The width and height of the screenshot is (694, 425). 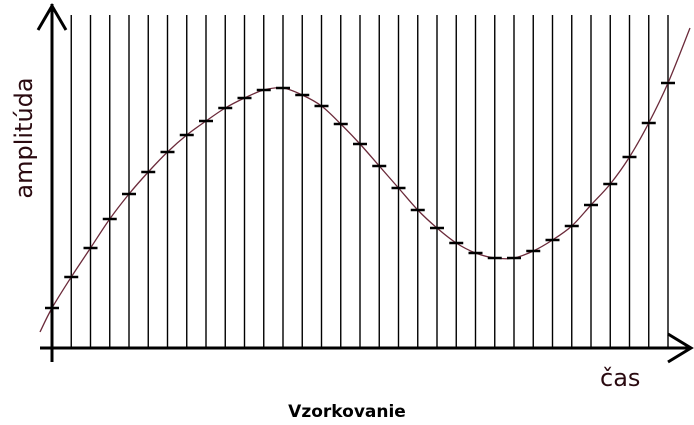 I want to click on y-axis-label: amplitúda, so click(x=24, y=137).